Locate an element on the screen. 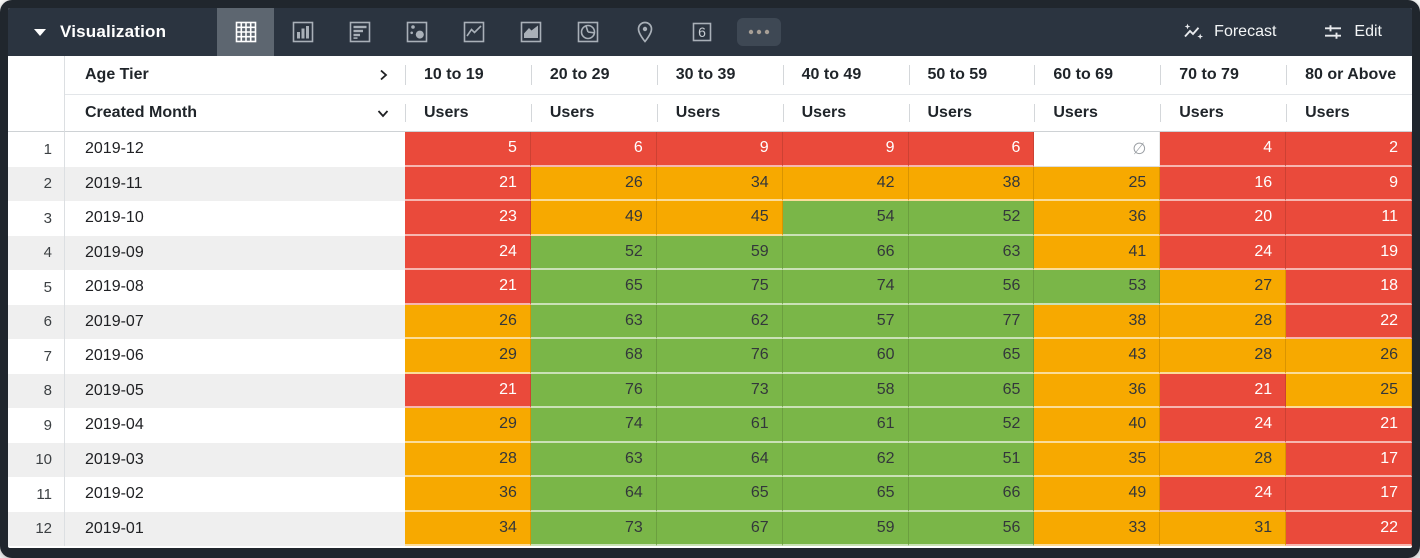  data-cell: 62 is located at coordinates (719, 321).